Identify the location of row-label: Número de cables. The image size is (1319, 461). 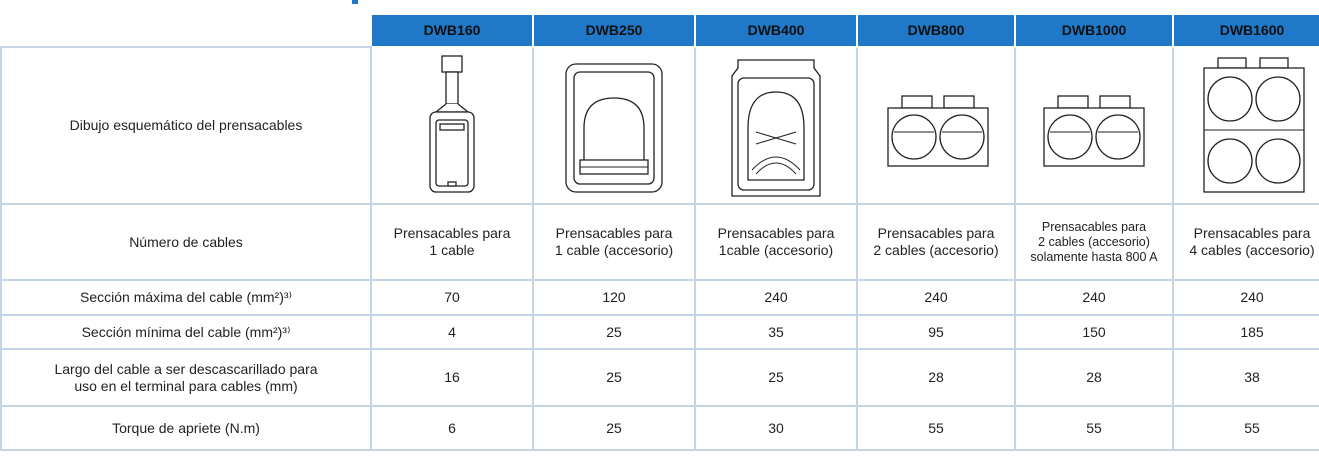
(186, 242).